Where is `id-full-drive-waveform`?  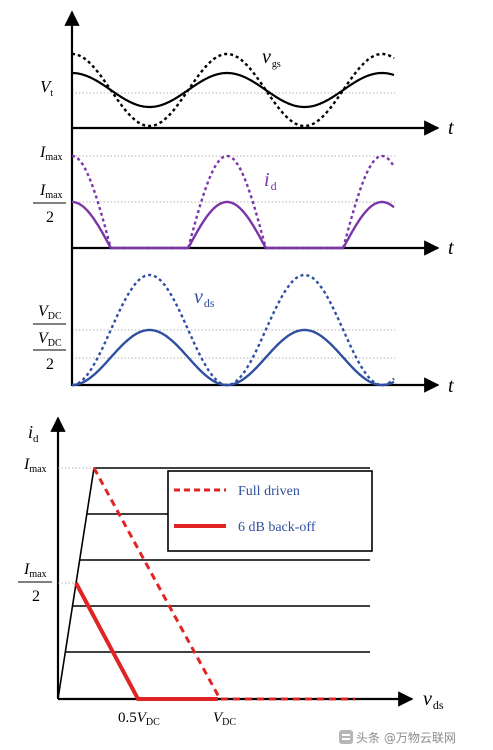 id-full-drive-waveform is located at coordinates (233, 202).